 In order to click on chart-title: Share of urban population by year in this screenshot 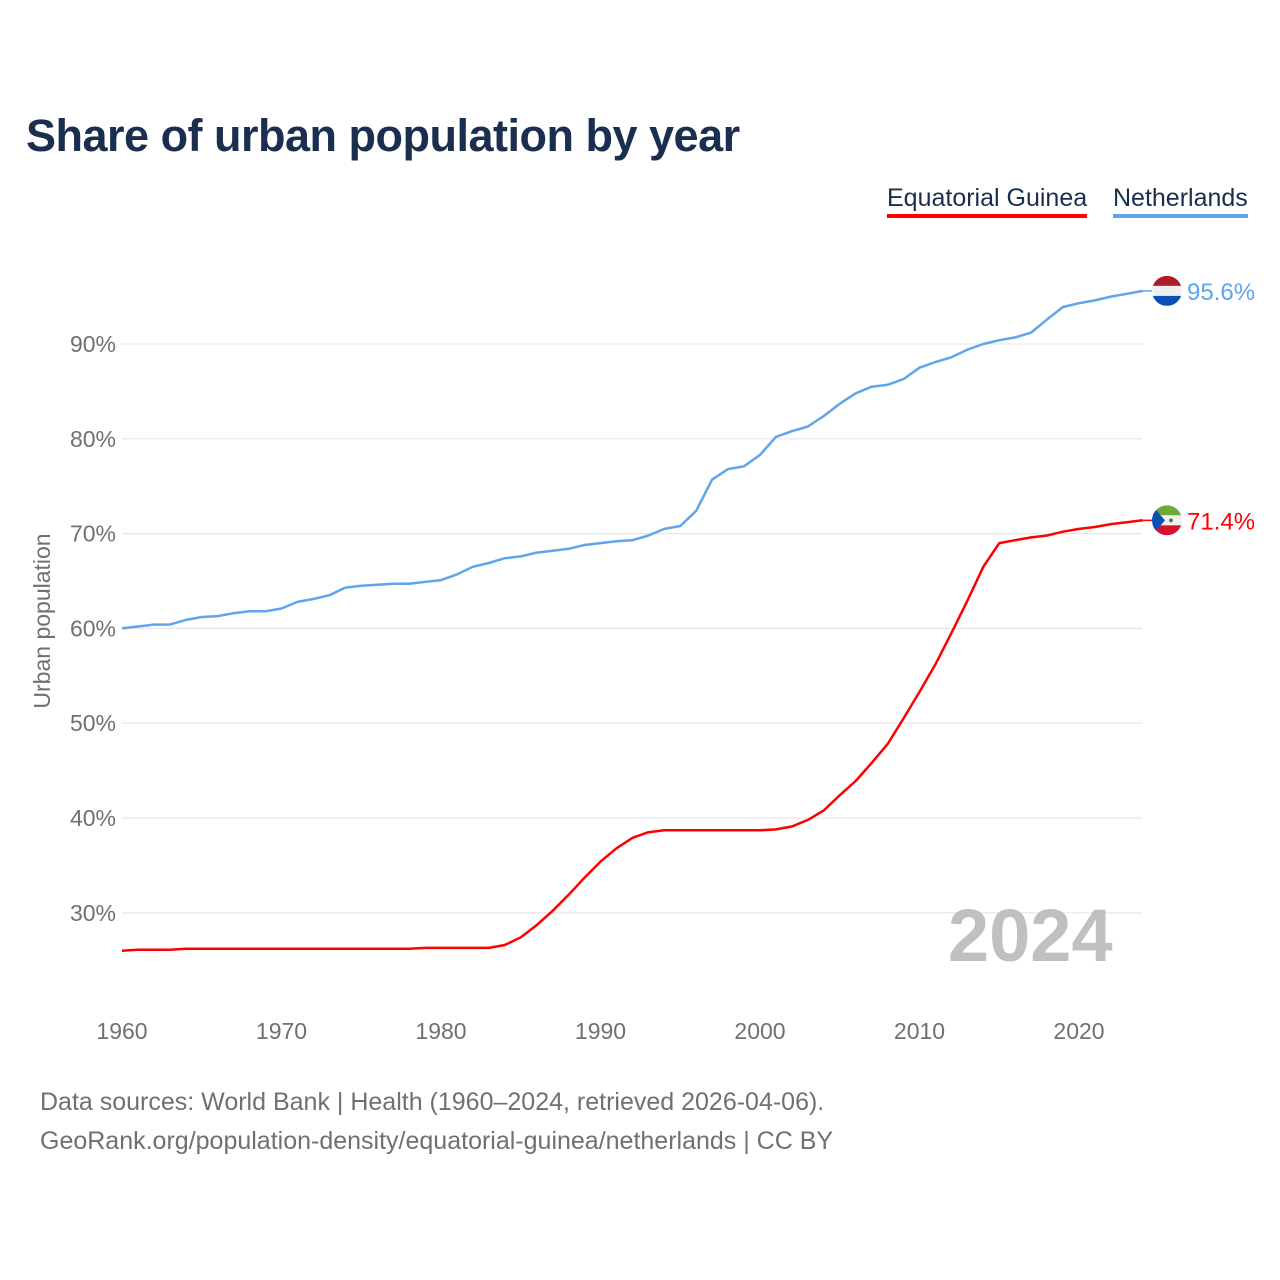, I will do `click(383, 135)`.